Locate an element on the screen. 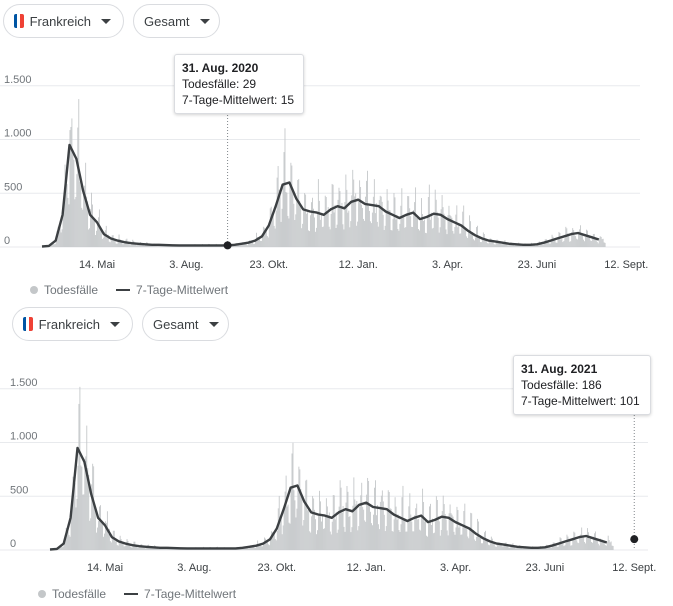 The width and height of the screenshot is (673, 606). y-tick-label: 1.000 is located at coordinates (24, 437).